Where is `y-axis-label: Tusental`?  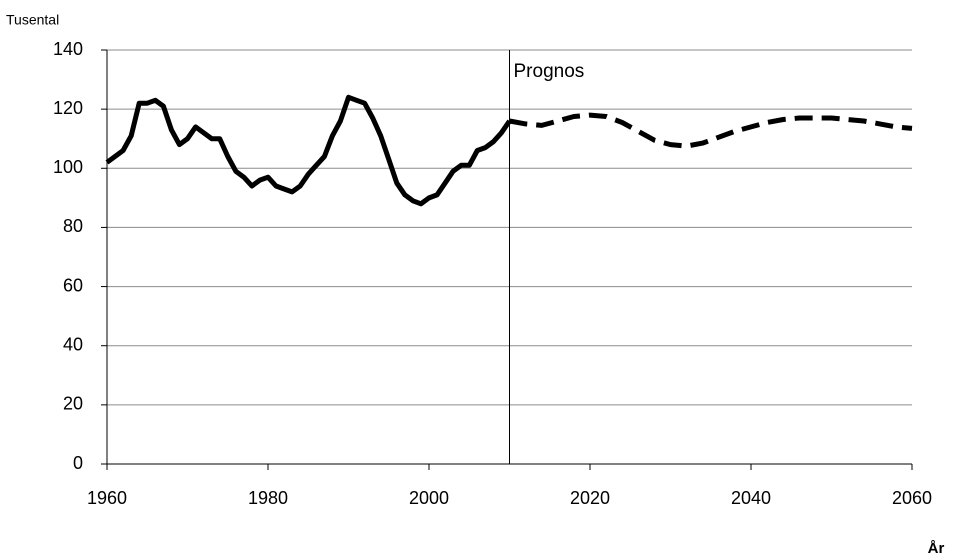 y-axis-label: Tusental is located at coordinates (32, 20).